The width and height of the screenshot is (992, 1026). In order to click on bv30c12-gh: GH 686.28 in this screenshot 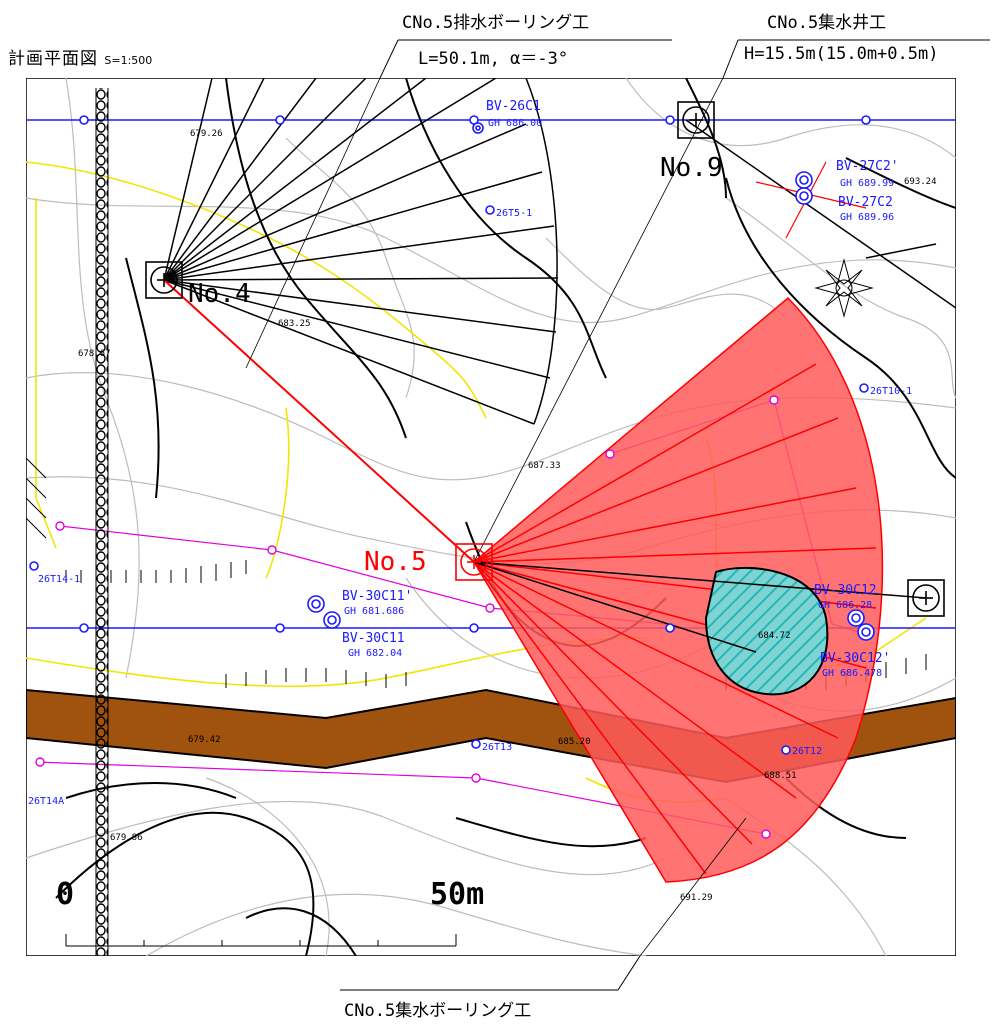, I will do `click(845, 605)`.